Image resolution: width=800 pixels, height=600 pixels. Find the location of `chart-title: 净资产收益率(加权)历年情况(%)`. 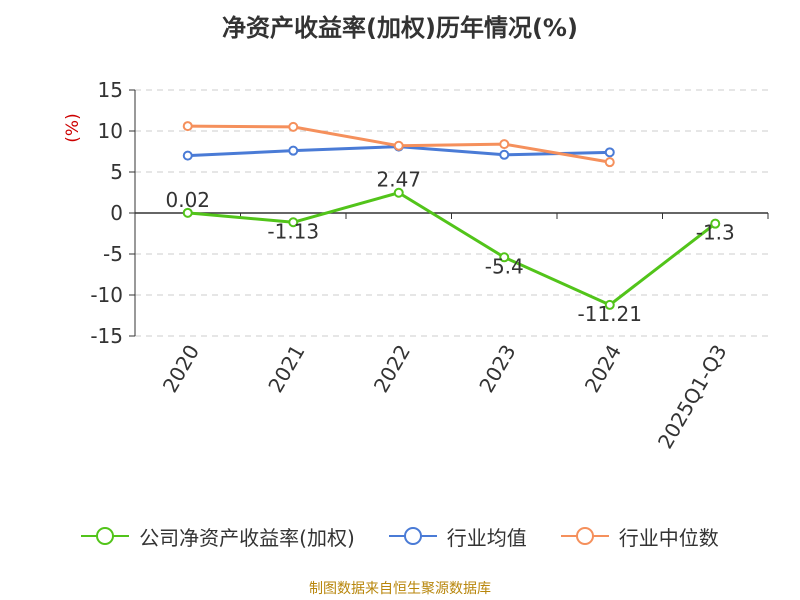

chart-title: 净资产收益率(加权)历年情况(%) is located at coordinates (400, 28).